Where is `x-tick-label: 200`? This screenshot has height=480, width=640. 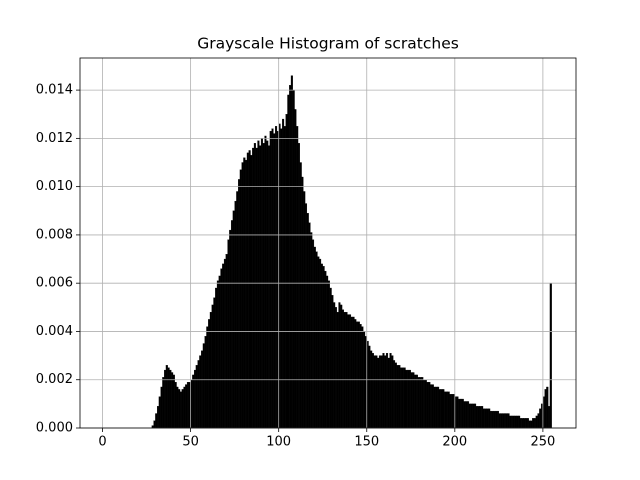 x-tick-label: 200 is located at coordinates (454, 442).